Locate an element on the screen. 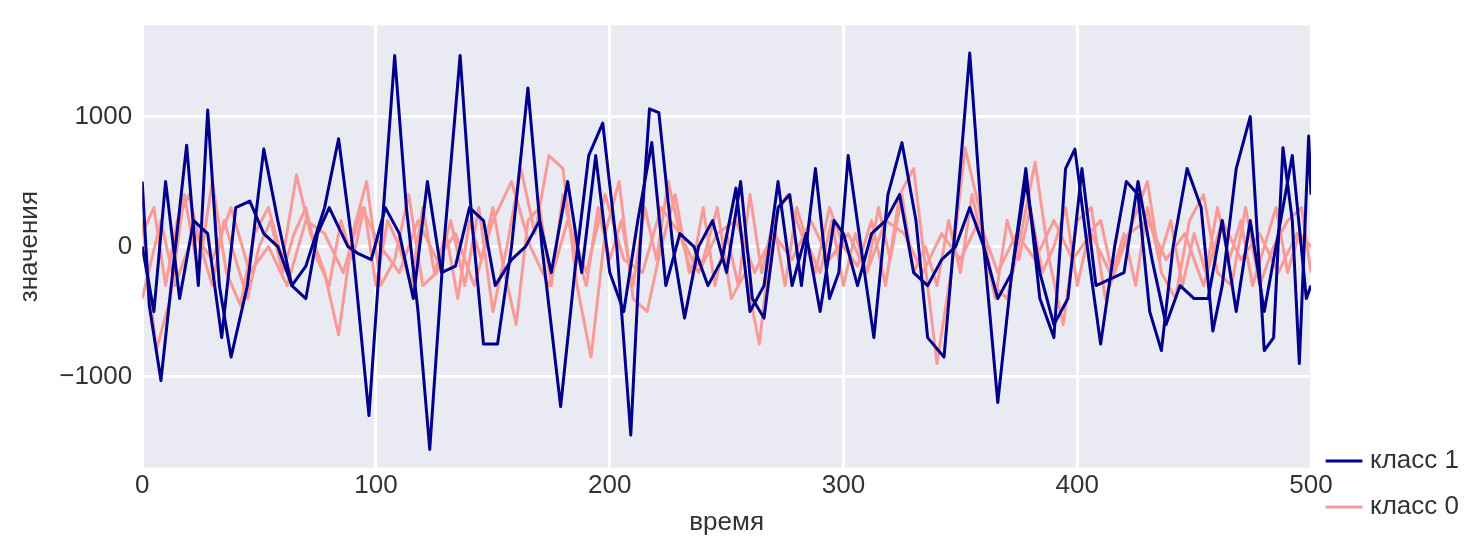 This screenshot has height=544, width=1475. y-tick-label: 0 is located at coordinates (125, 244).